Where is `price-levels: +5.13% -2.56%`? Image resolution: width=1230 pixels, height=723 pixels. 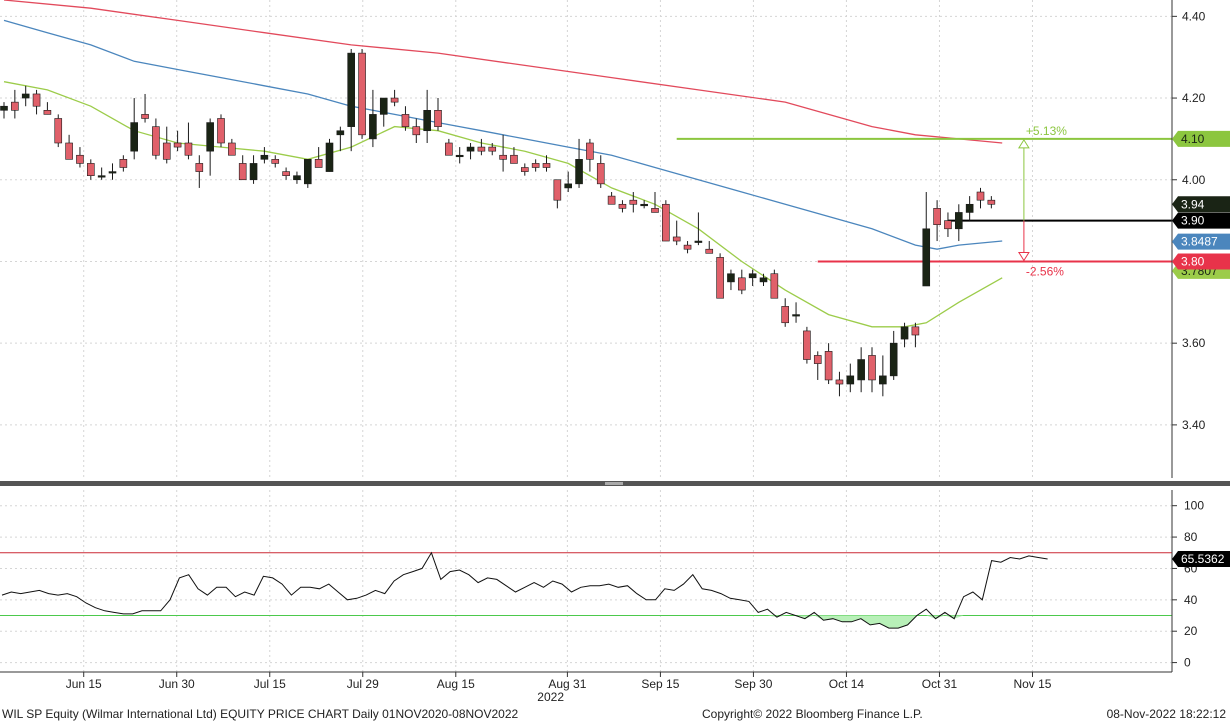 price-levels: +5.13% -2.56% is located at coordinates (924, 201).